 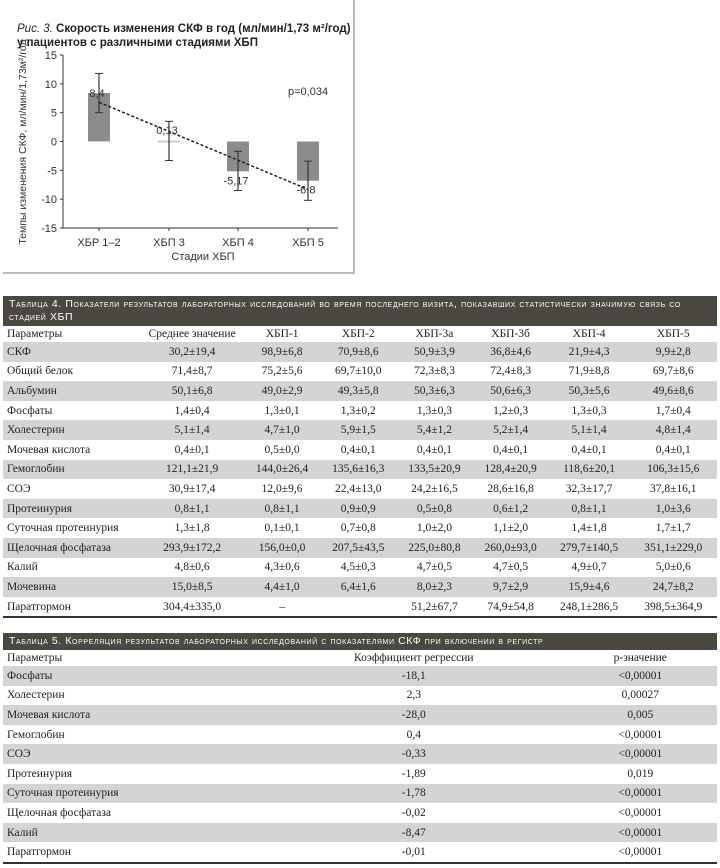 What do you see at coordinates (434, 334) in the screenshot?
I see `column-header: ХБП-3а` at bounding box center [434, 334].